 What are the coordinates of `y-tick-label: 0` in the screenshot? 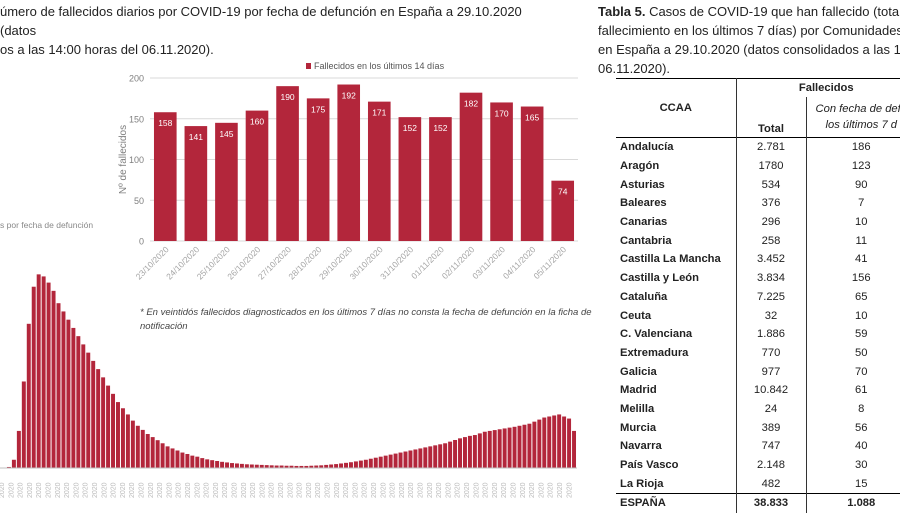 It's located at (141, 242).